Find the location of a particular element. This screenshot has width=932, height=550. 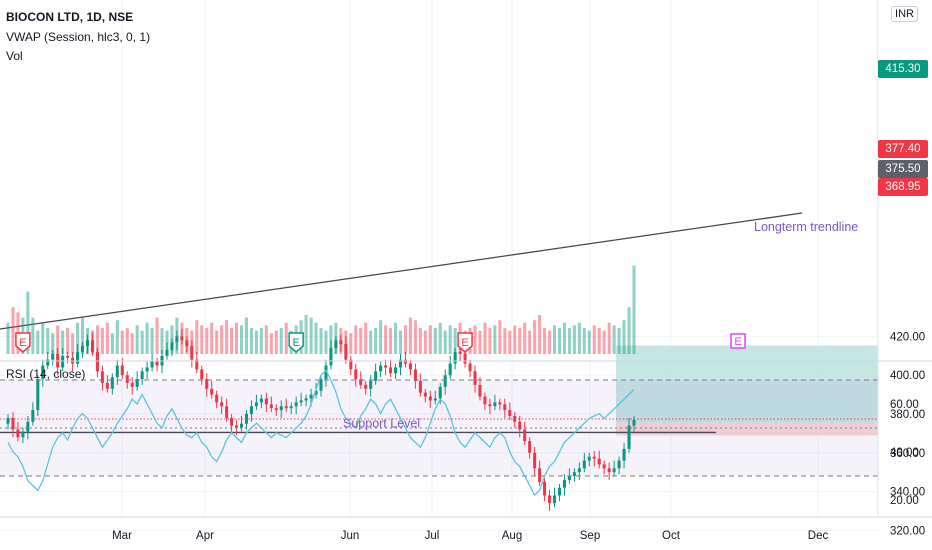

price-tick-label: 420.00 is located at coordinates (907, 337).